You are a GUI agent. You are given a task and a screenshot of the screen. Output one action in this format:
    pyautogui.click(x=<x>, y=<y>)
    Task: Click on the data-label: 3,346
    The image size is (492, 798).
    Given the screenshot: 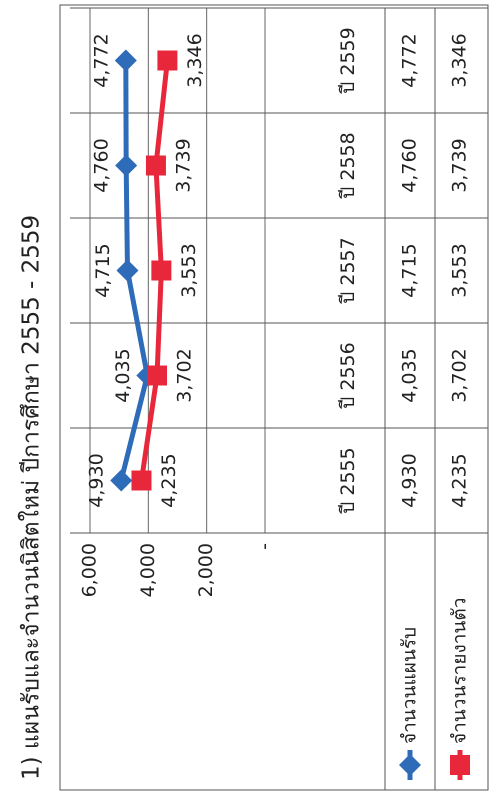 What is the action you would take?
    pyautogui.click(x=195, y=60)
    